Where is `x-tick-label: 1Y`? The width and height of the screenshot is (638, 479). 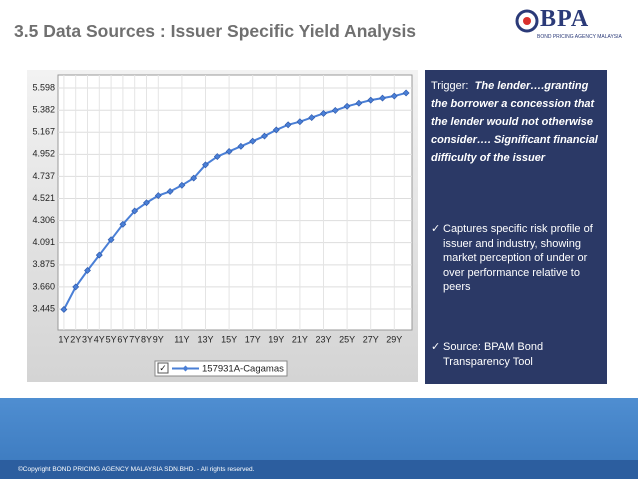
x-tick-label: 1Y is located at coordinates (63, 339).